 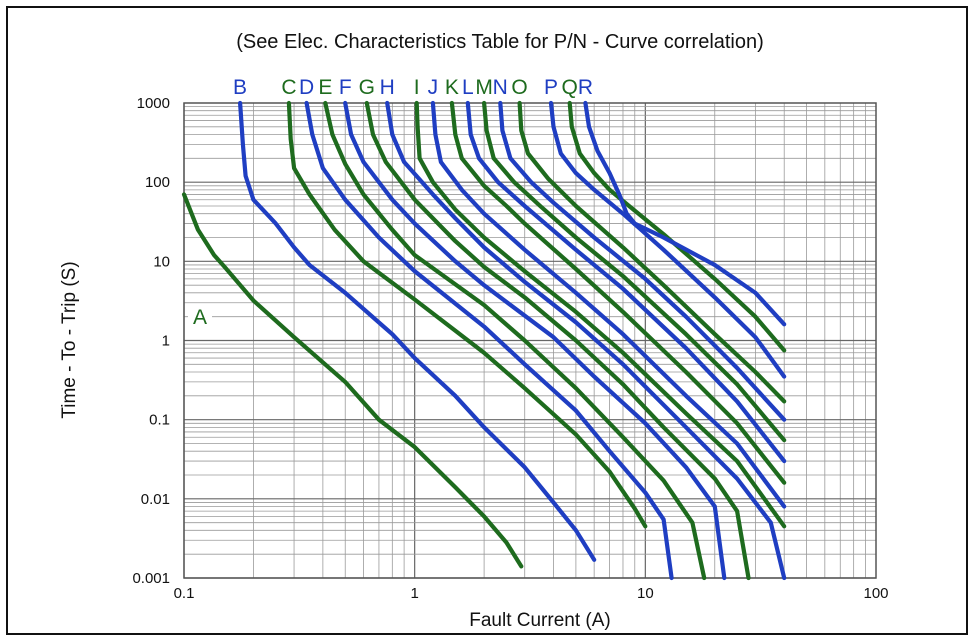 I want to click on curve-label-l: L, so click(x=468, y=87).